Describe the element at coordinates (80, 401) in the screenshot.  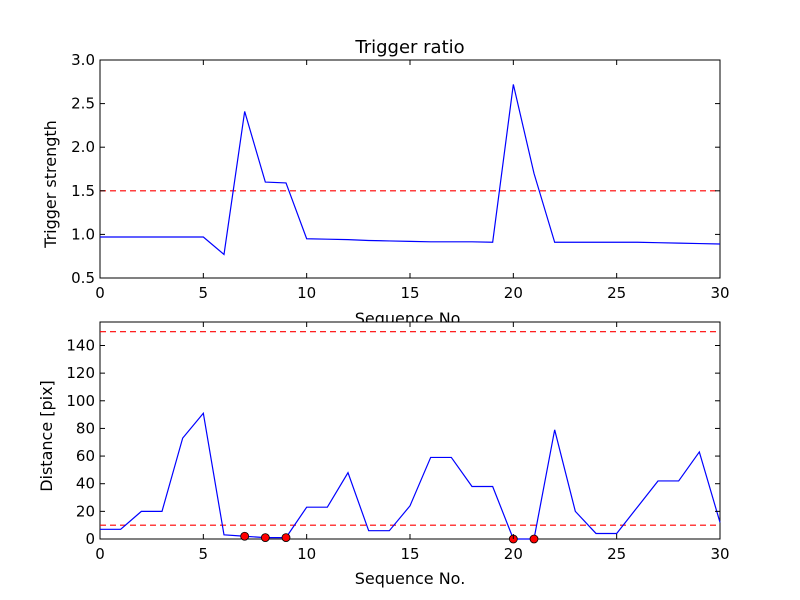
I see `y-tick-label: 100` at that location.